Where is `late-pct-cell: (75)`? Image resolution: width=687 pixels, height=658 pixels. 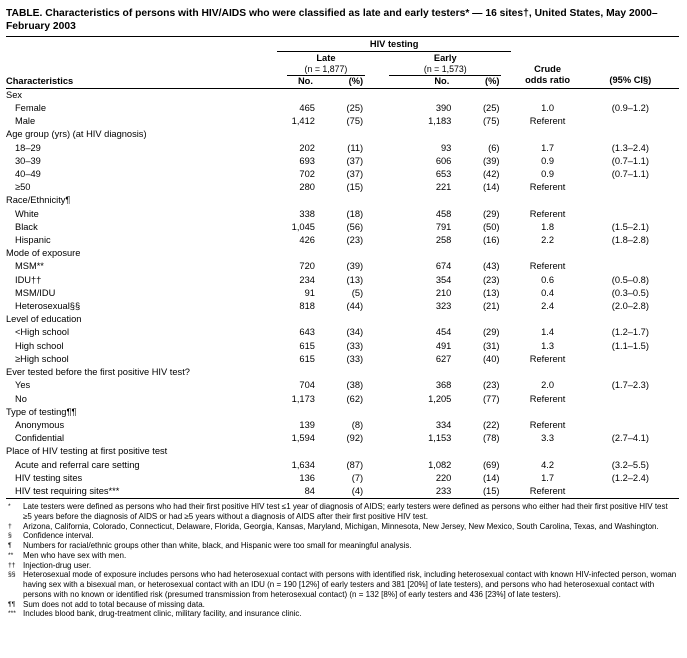 late-pct-cell: (75) is located at coordinates (355, 121).